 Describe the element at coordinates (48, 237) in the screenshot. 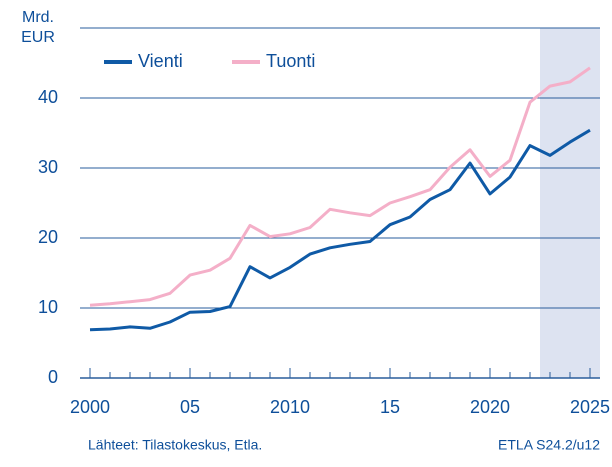

I see `y-tick-label: 20` at that location.